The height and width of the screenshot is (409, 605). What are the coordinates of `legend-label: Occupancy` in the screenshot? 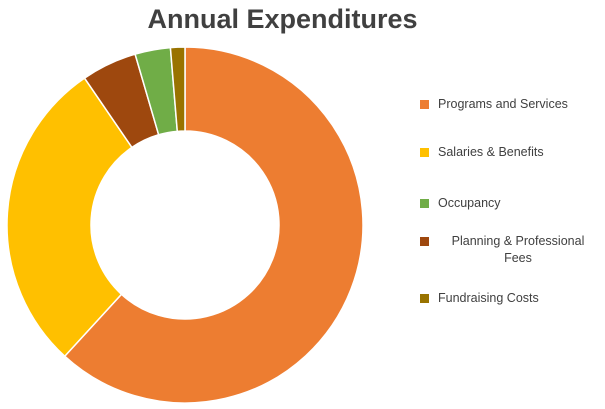 It's located at (469, 203).